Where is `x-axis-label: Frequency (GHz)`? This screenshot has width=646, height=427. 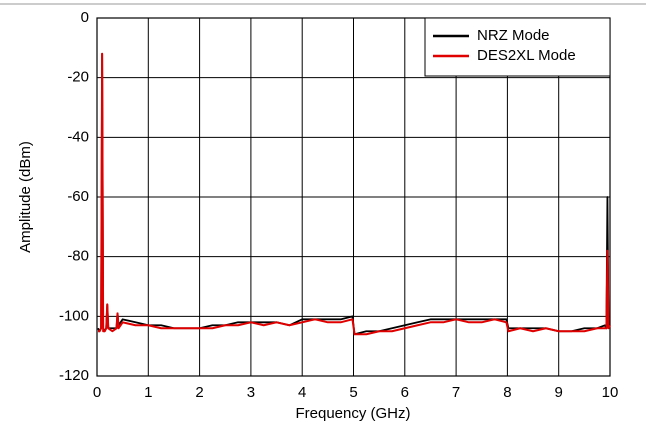
x-axis-label: Frequency (GHz) is located at coordinates (352, 413).